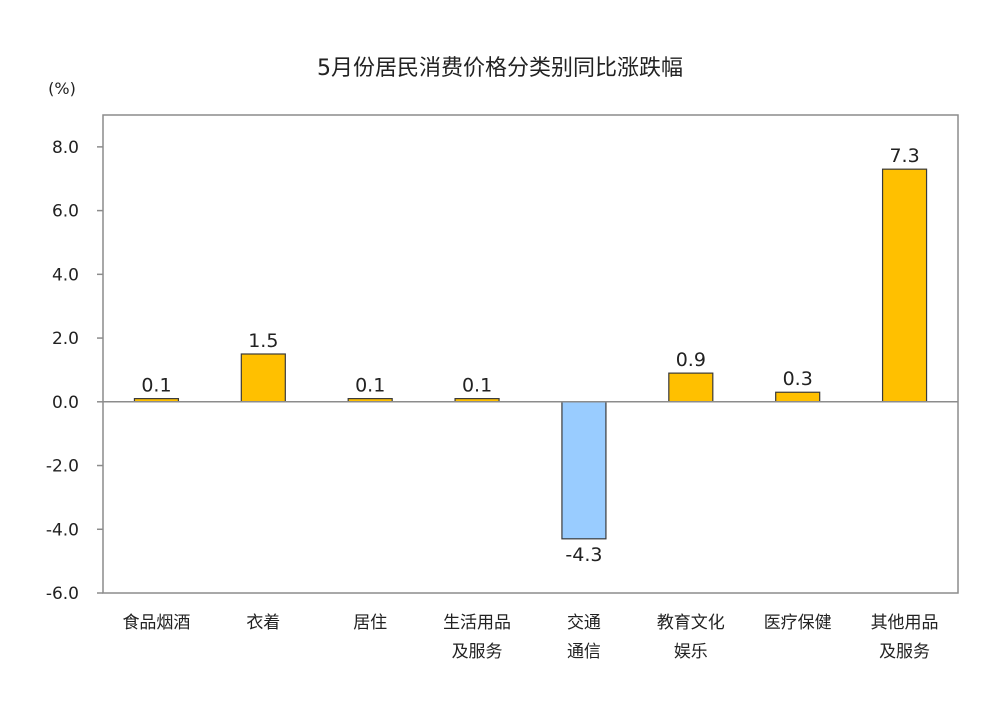 The width and height of the screenshot is (1000, 710). What do you see at coordinates (904, 156) in the screenshot?
I see `data-label: 7.3` at bounding box center [904, 156].